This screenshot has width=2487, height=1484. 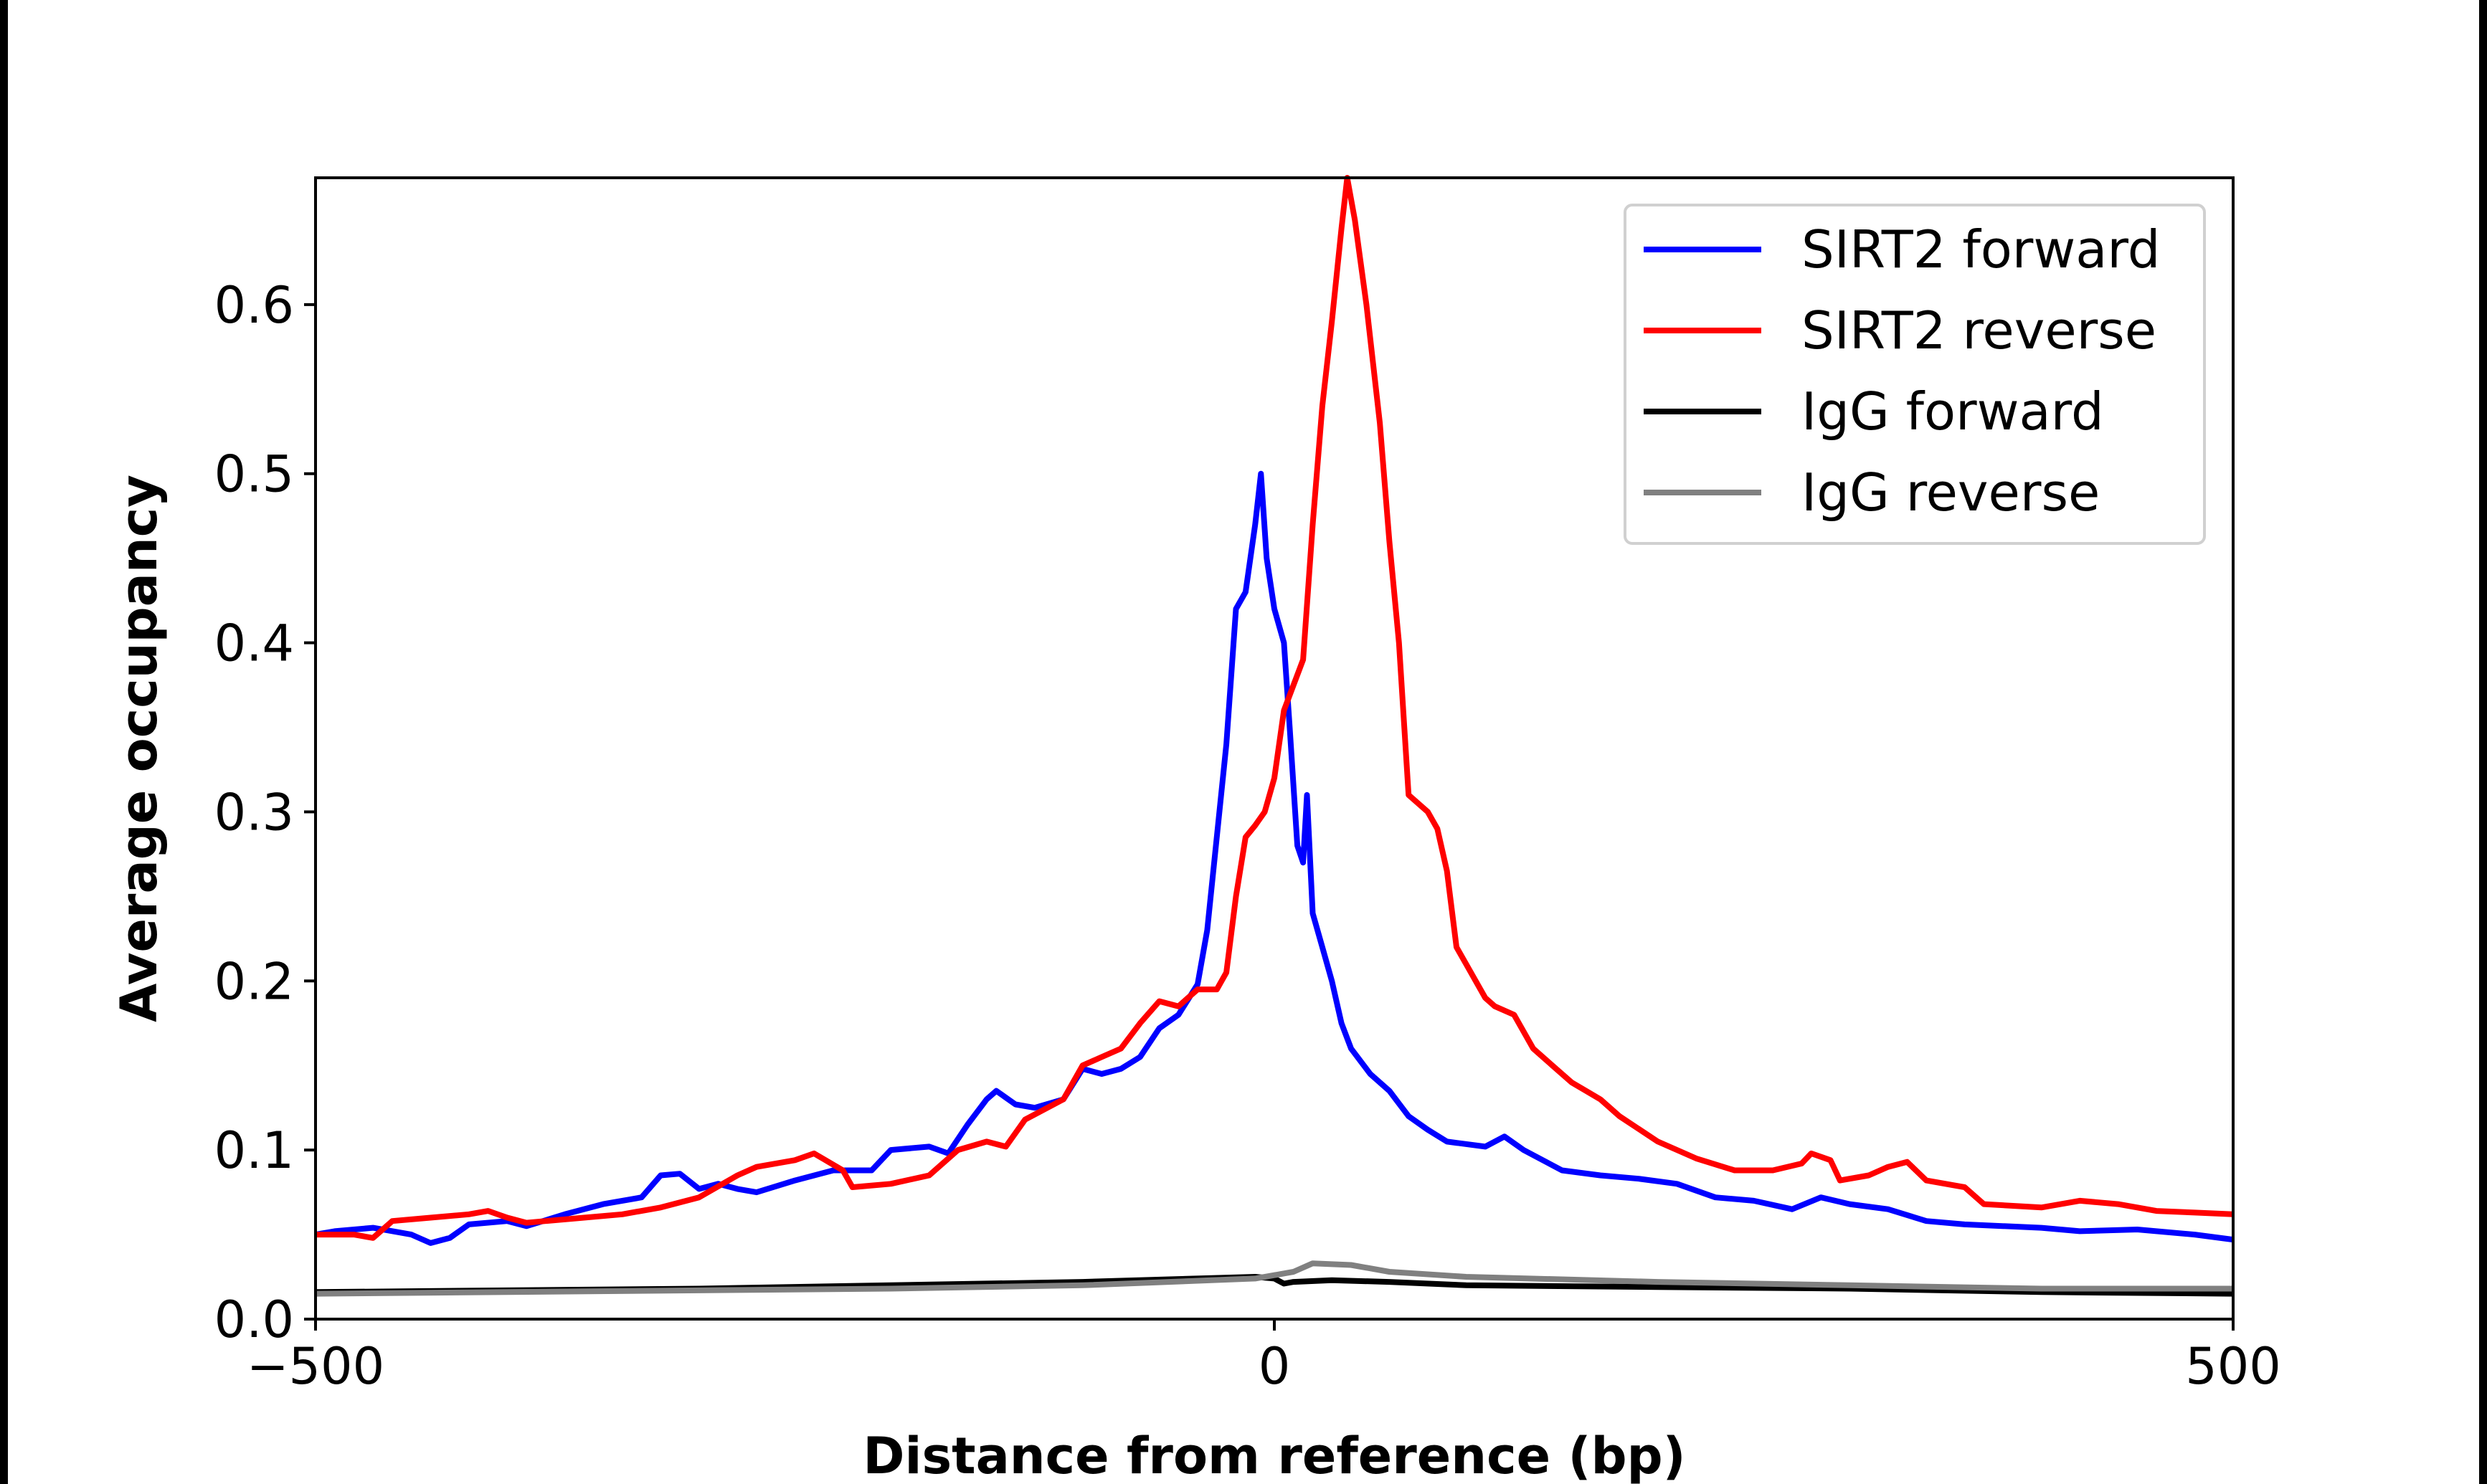 I want to click on legend-label: SIRT2 reverse, so click(x=1979, y=331).